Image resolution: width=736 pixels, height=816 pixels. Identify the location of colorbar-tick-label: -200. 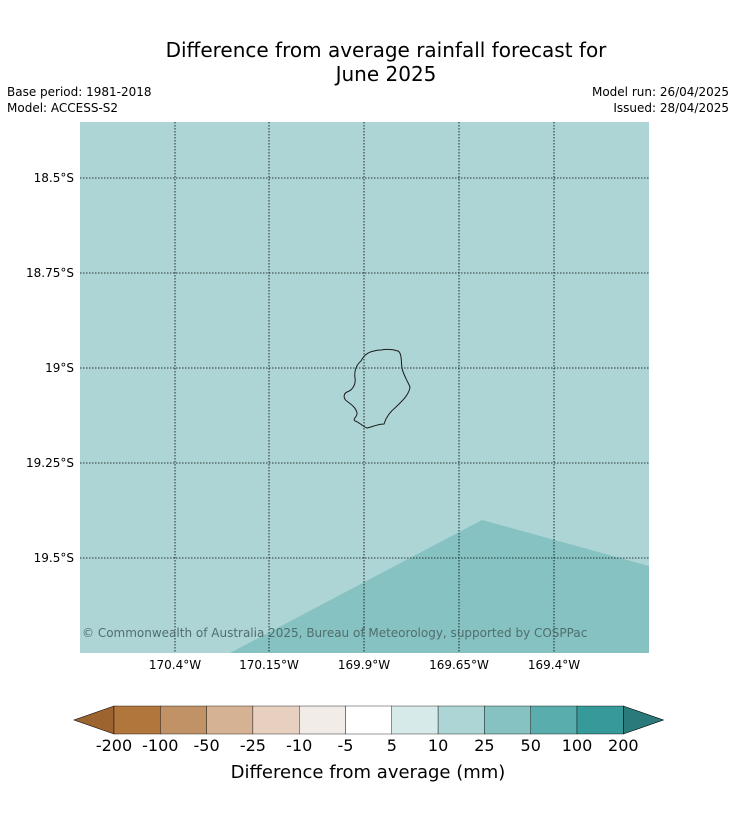
(114, 745).